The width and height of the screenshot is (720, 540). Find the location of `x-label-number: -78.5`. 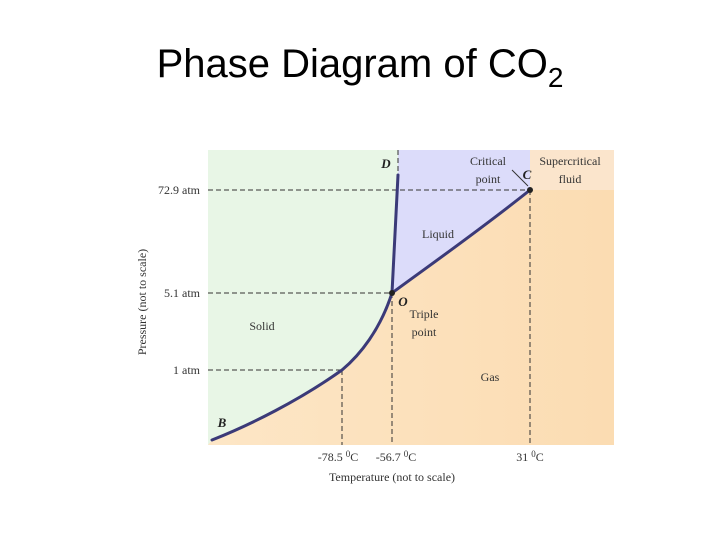

x-label-number: -78.5 is located at coordinates (330, 457).